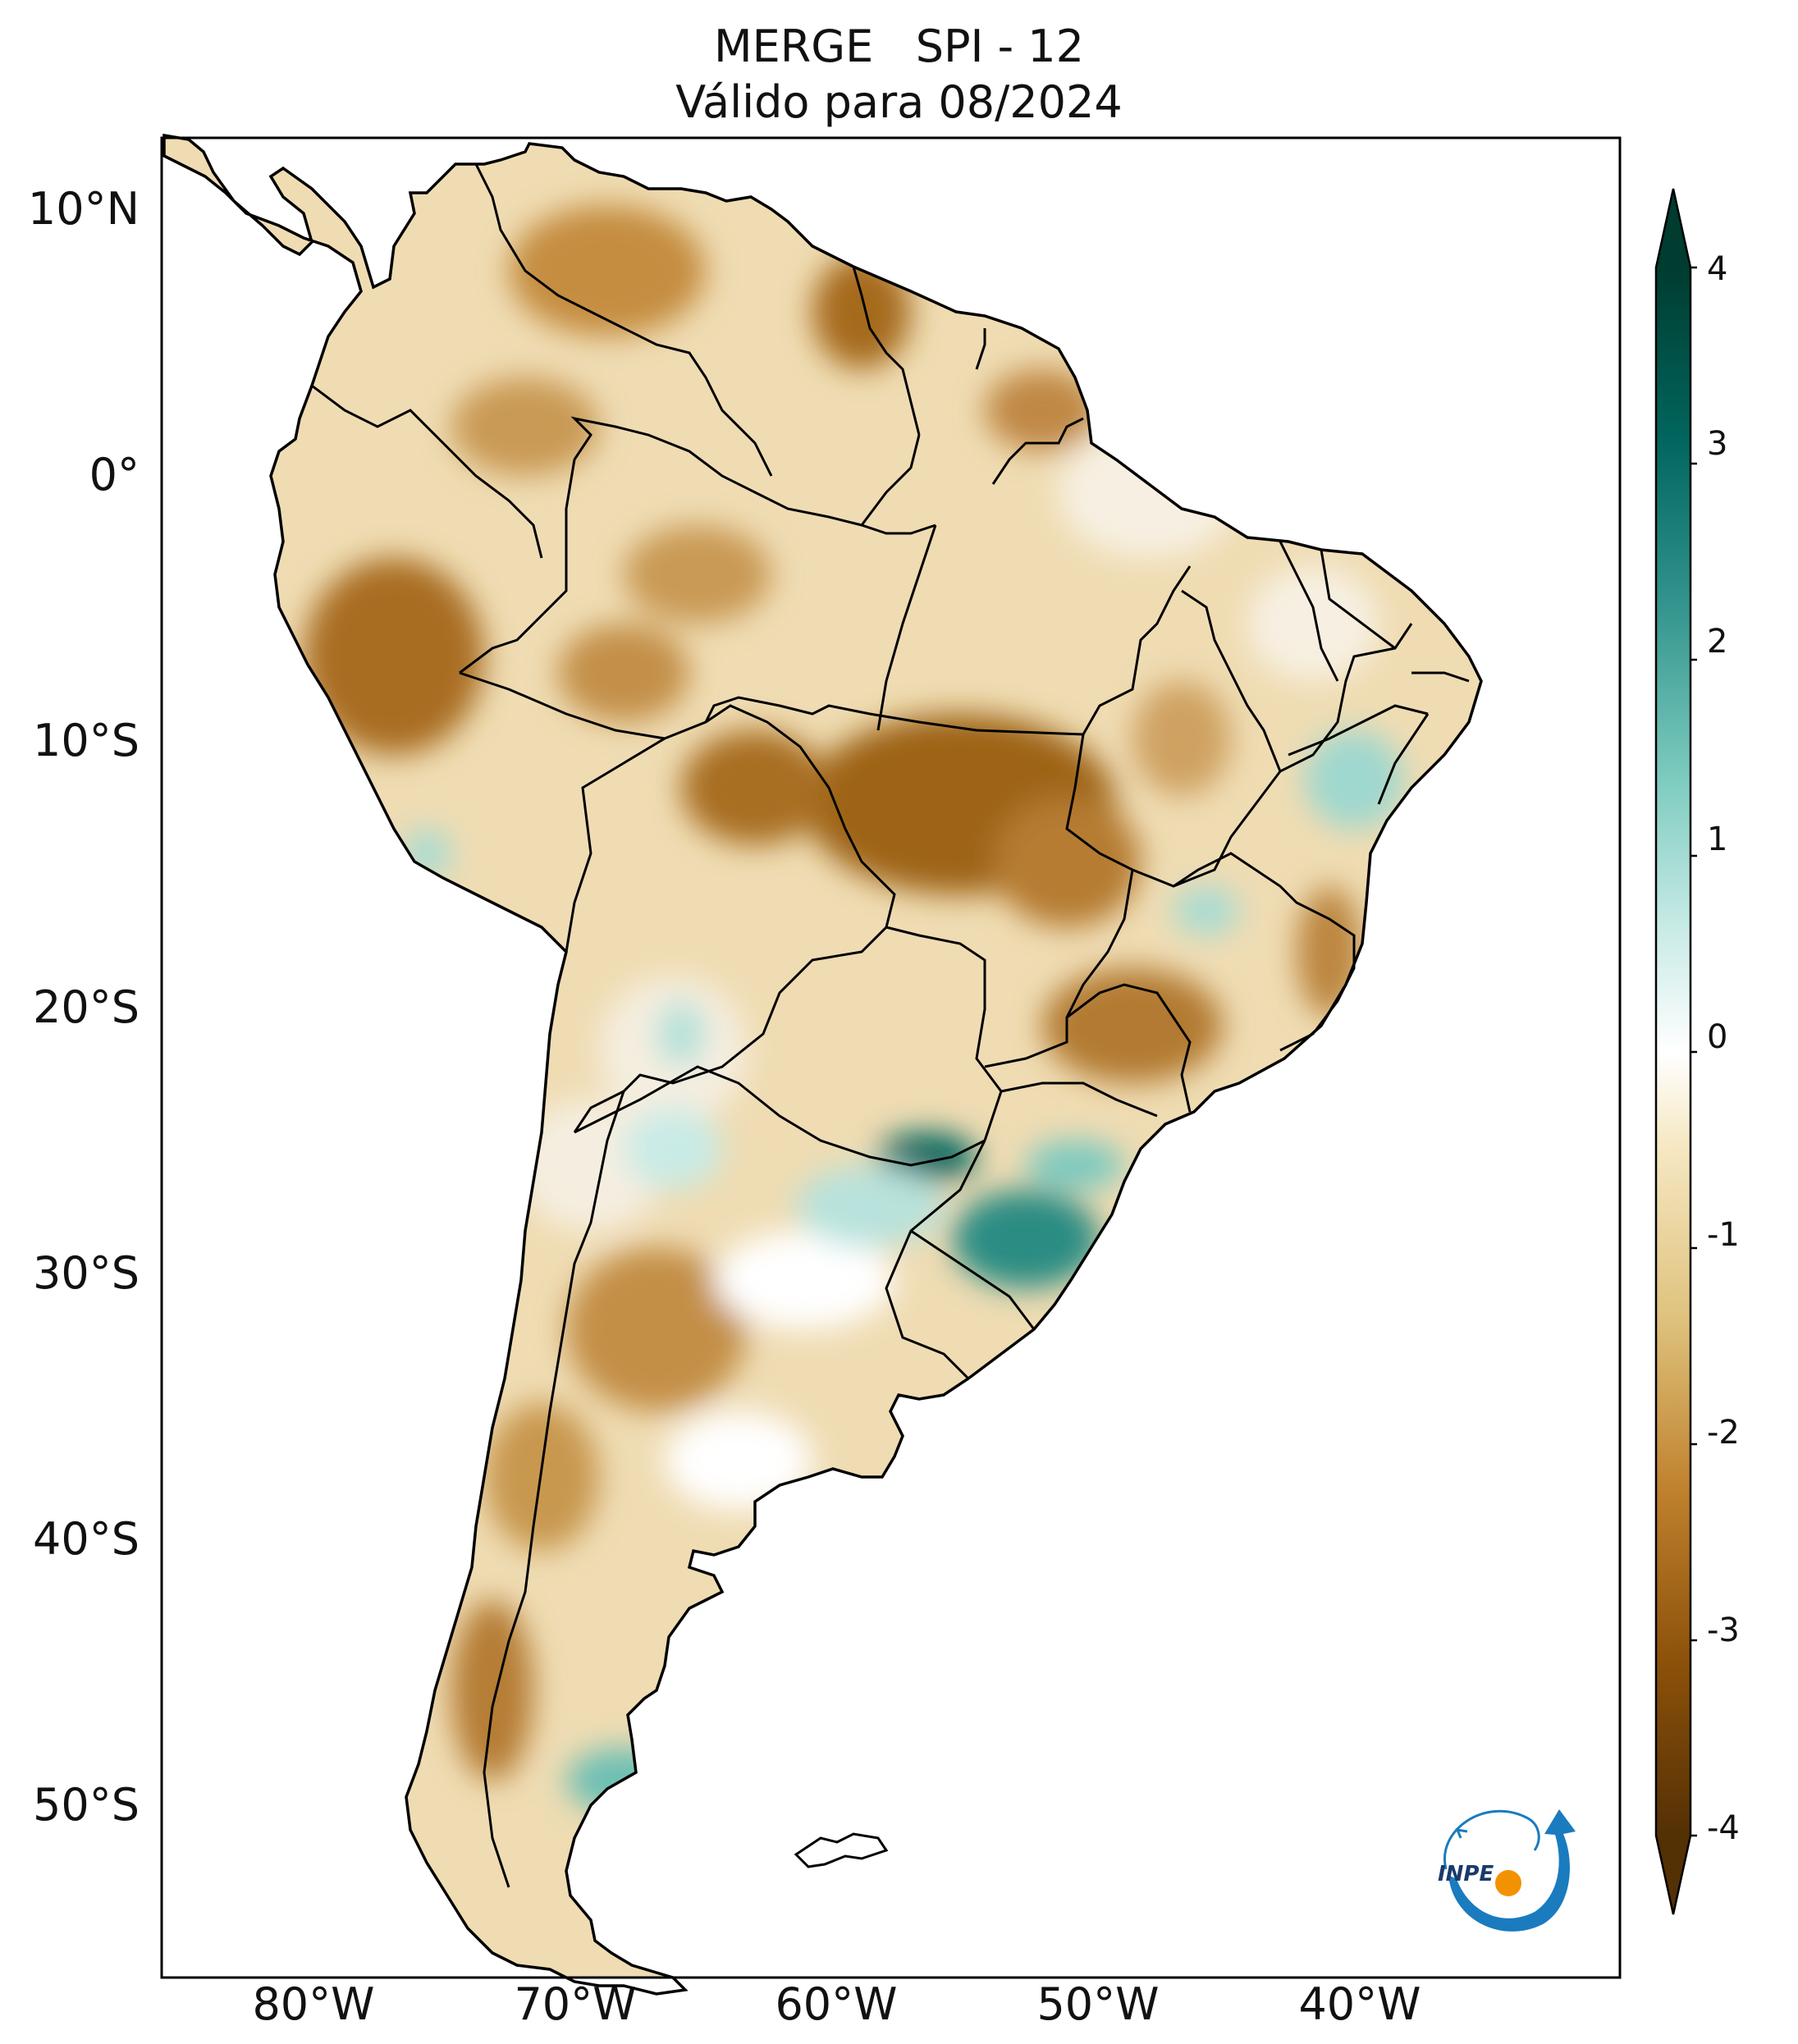 This screenshot has width=1798, height=2044. I want to click on lat-label-30s: 30°S, so click(86, 1273).